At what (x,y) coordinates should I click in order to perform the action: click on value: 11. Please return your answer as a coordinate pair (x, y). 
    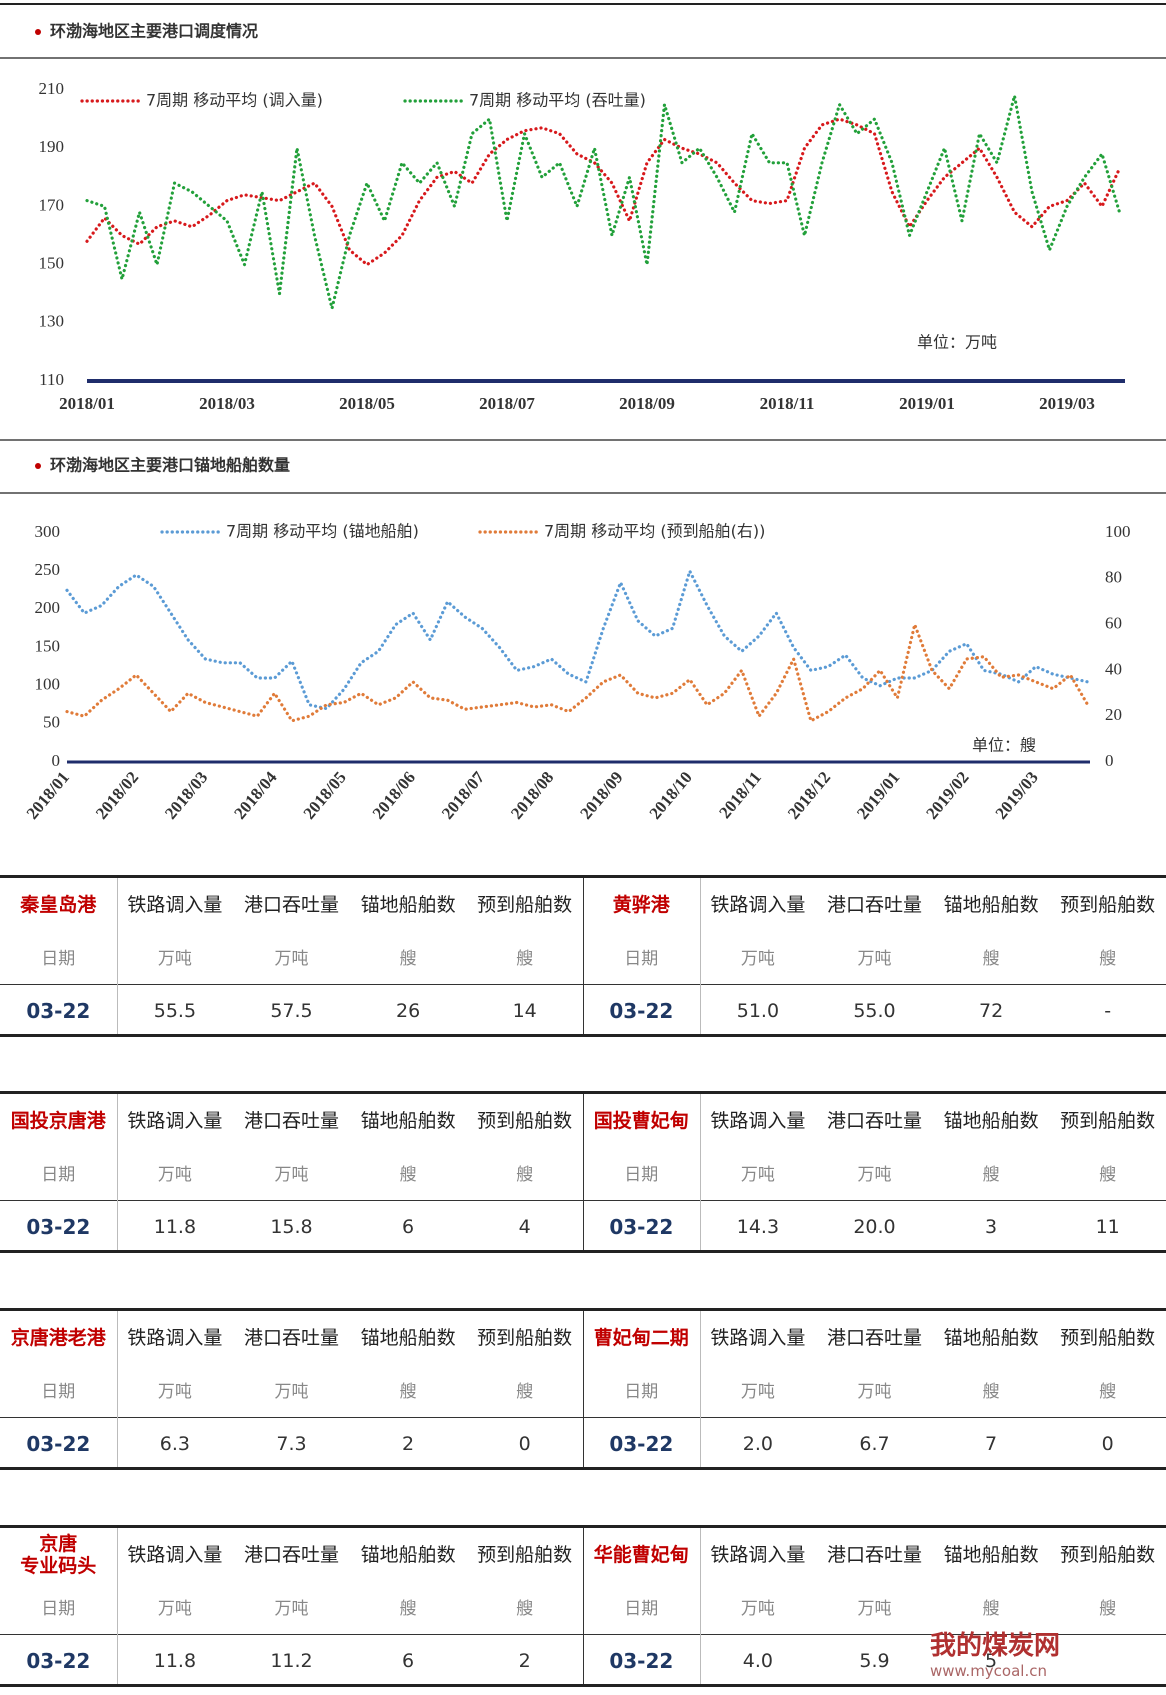
    Looking at the image, I should click on (1107, 1227).